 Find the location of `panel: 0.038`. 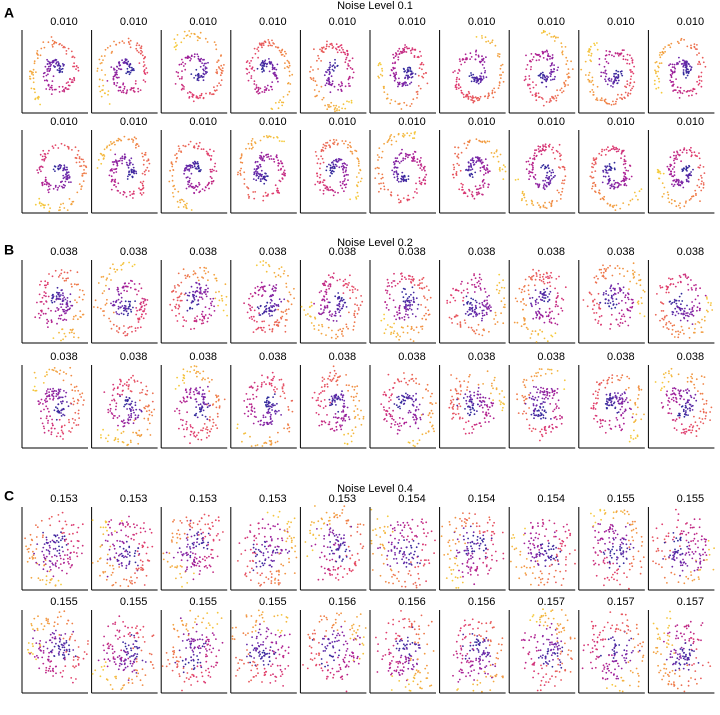

panel: 0.038 is located at coordinates (472, 295).